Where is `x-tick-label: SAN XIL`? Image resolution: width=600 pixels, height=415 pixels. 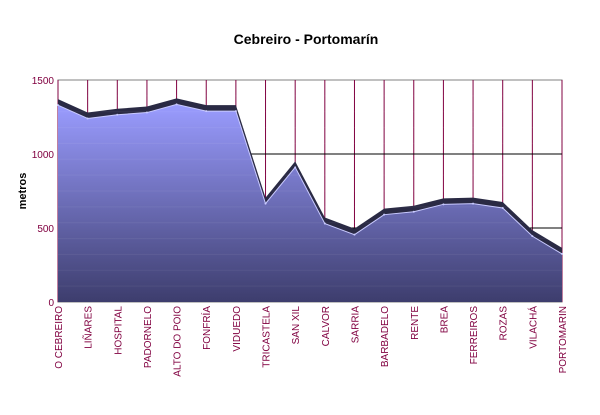
x-tick-label: SAN XIL is located at coordinates (296, 325).